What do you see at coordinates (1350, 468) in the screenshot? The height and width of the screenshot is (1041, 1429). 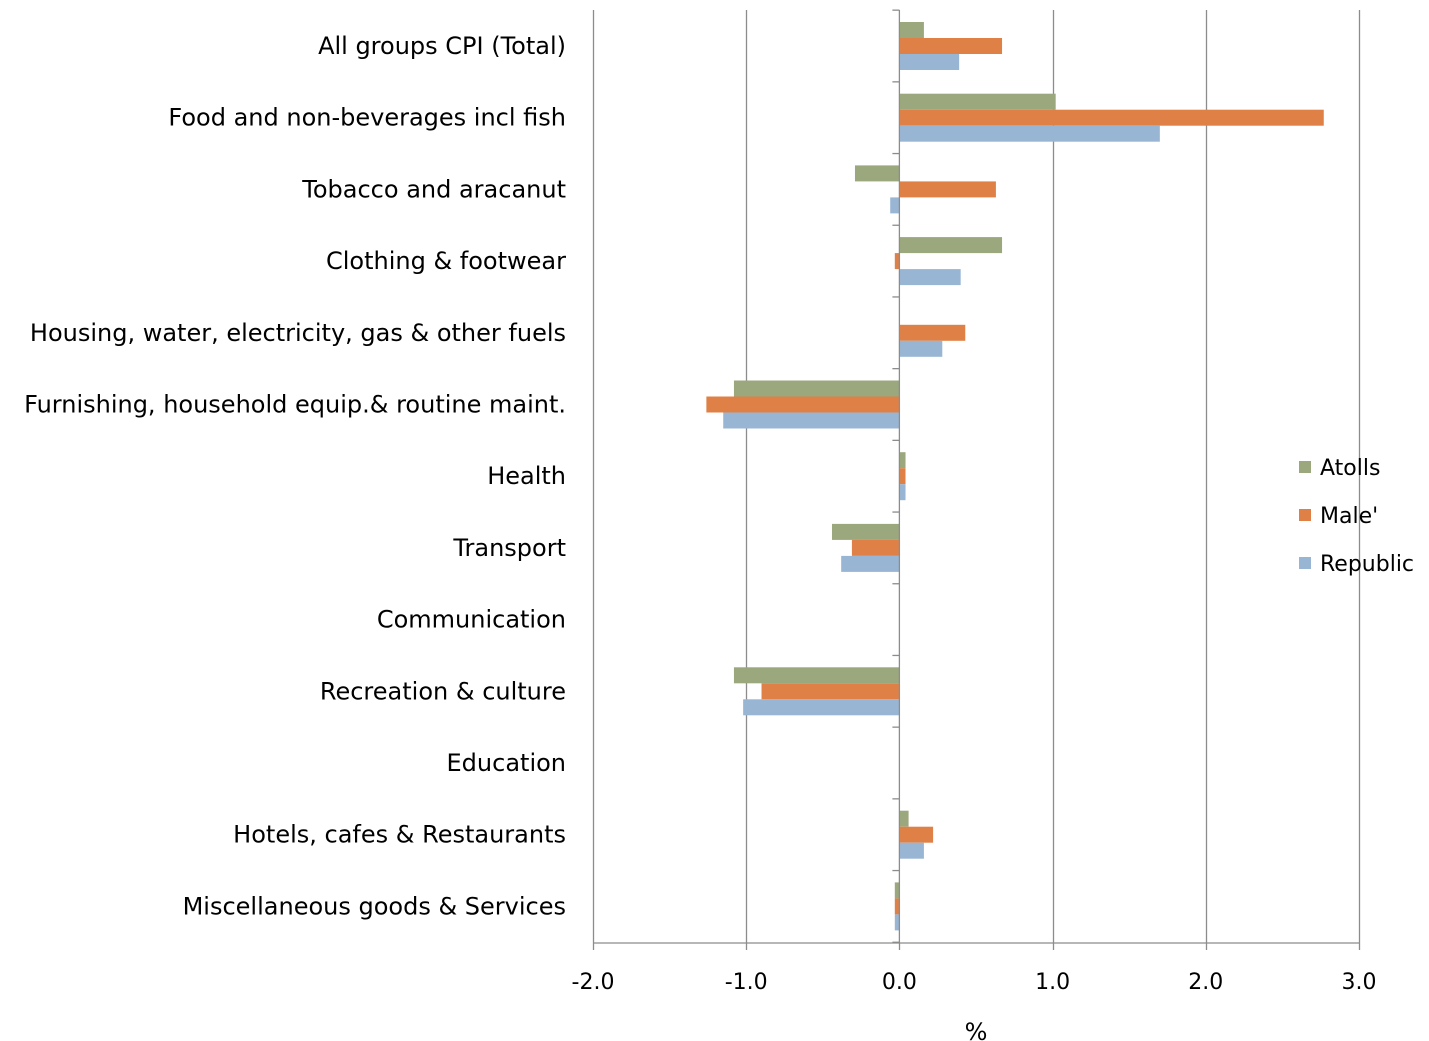 I see `legend-label: Atolls` at bounding box center [1350, 468].